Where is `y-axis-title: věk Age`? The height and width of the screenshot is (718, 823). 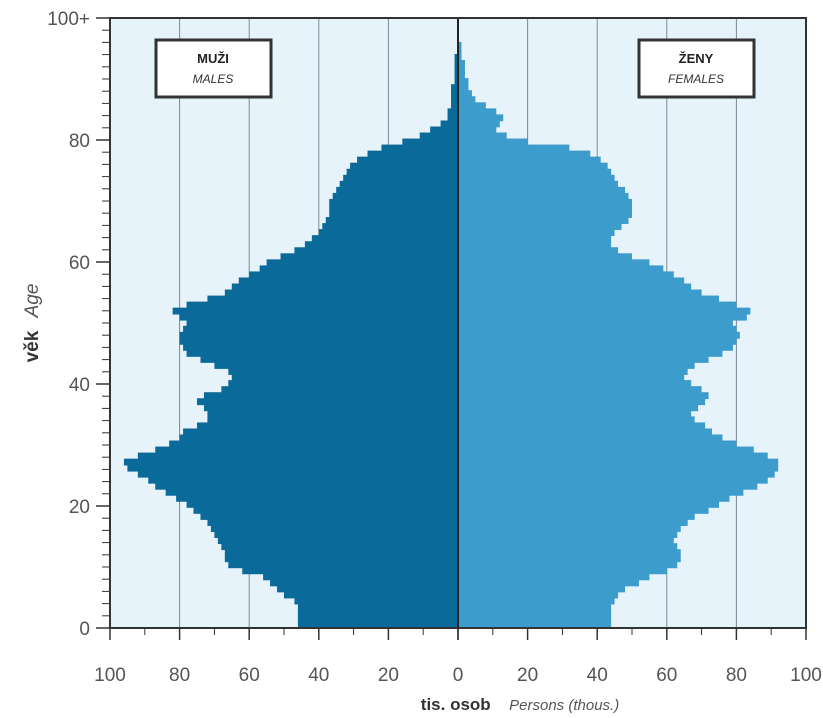 y-axis-title: věk Age is located at coordinates (32, 323).